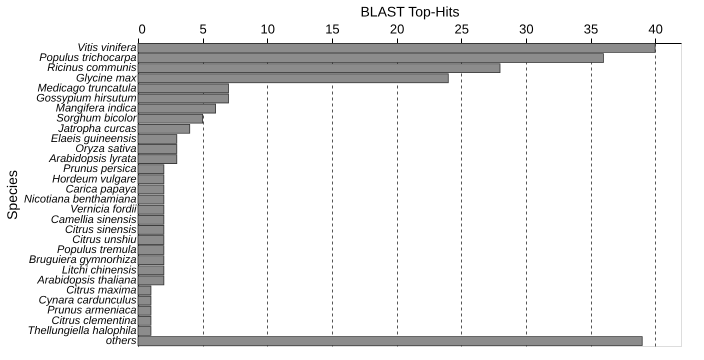  I want to click on y-tick-label: Citrus sinensis, so click(100, 230).